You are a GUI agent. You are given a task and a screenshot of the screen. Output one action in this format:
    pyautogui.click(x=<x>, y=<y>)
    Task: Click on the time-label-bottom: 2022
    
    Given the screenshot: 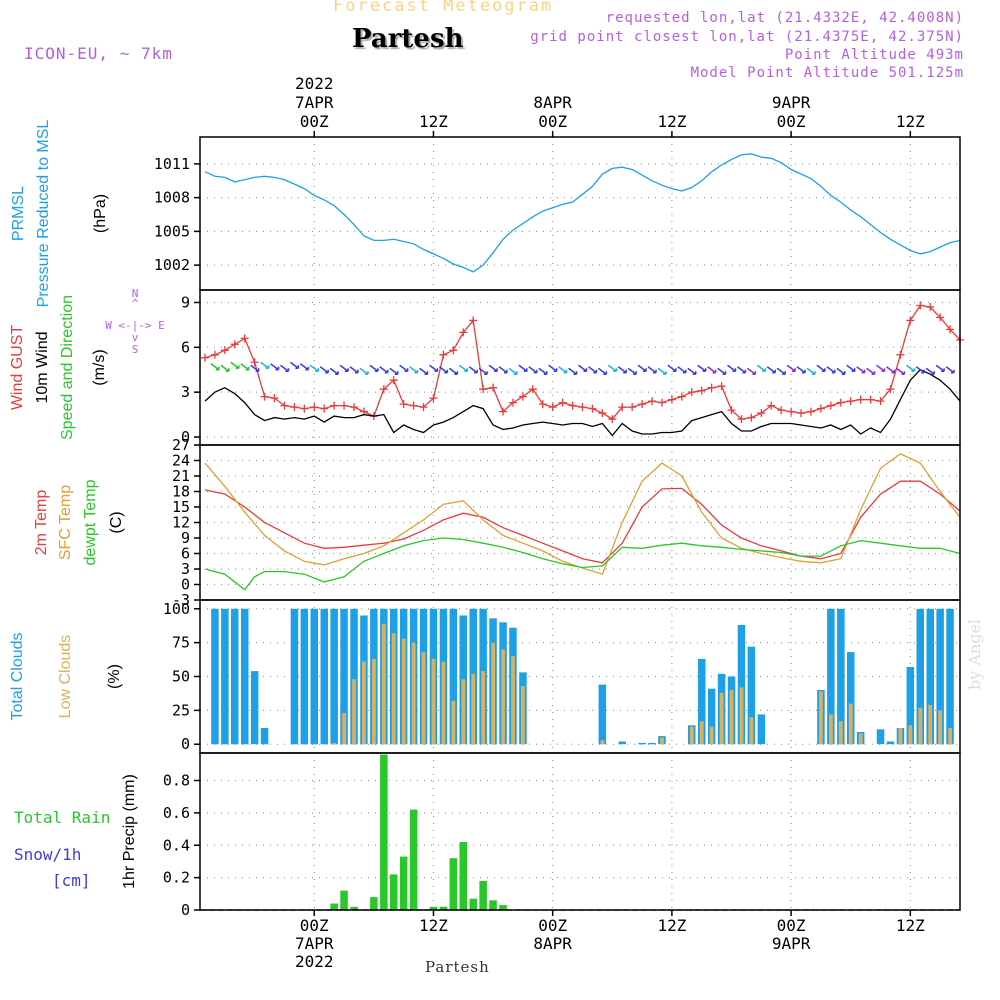 What is the action you would take?
    pyautogui.click(x=314, y=961)
    